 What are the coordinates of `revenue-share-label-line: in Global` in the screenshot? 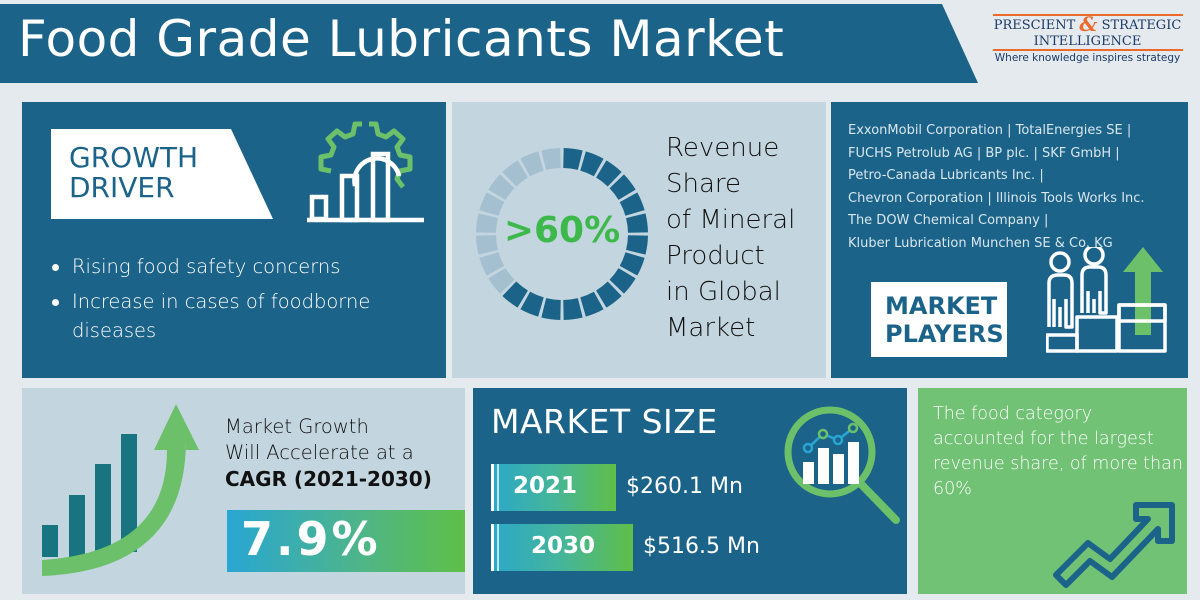 It's located at (723, 292).